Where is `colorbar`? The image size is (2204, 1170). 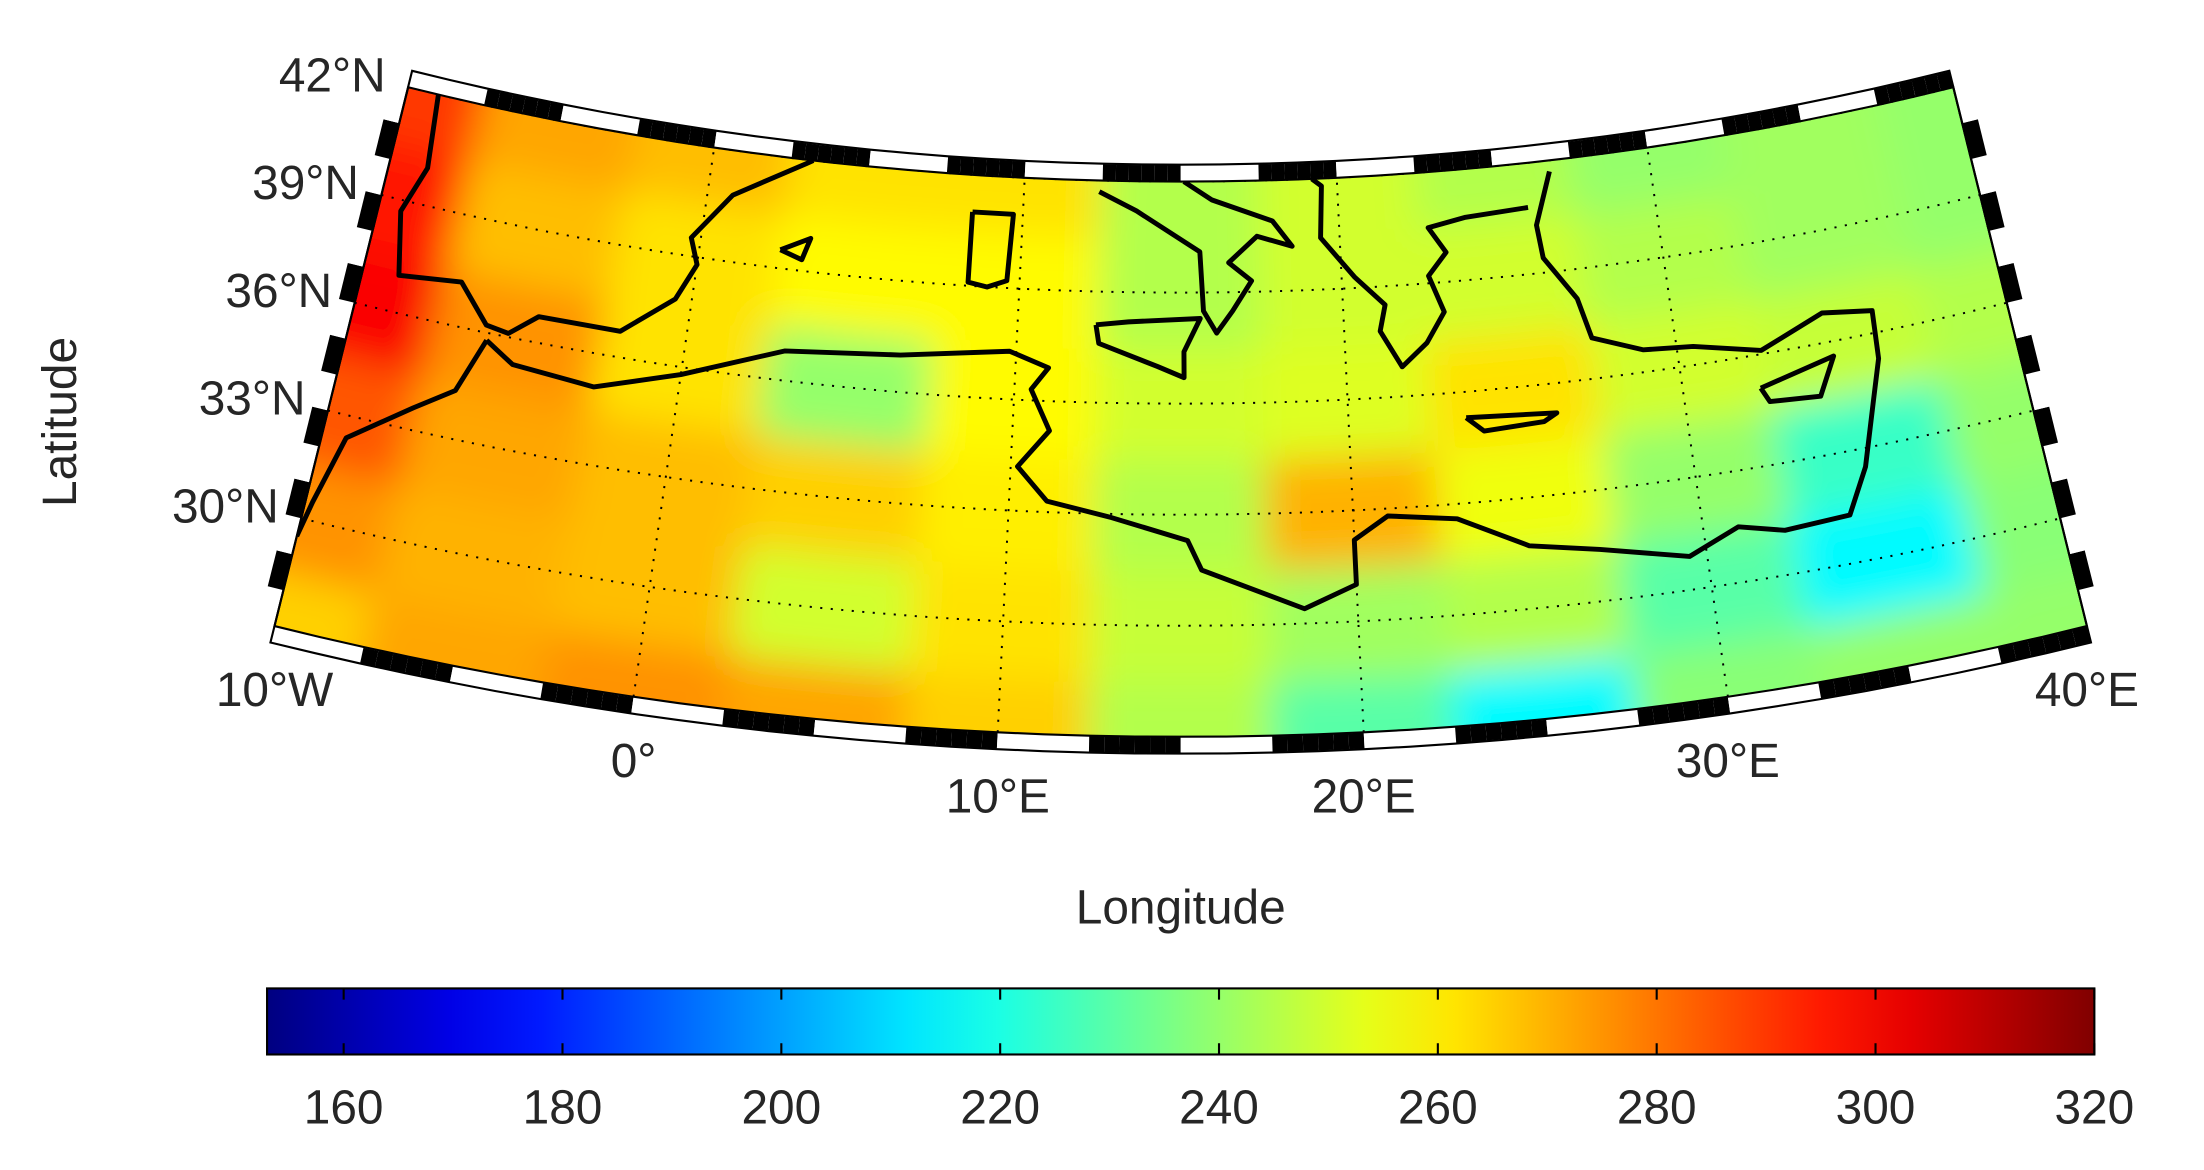
colorbar is located at coordinates (1181, 1021).